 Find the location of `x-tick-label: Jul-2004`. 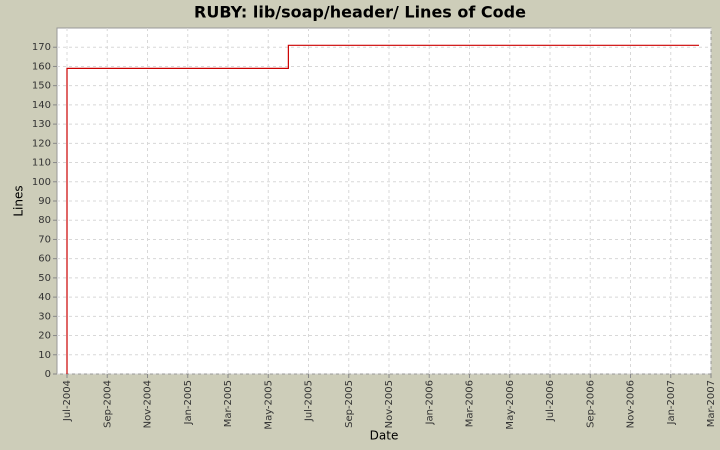

x-tick-label: Jul-2004 is located at coordinates (67, 401).